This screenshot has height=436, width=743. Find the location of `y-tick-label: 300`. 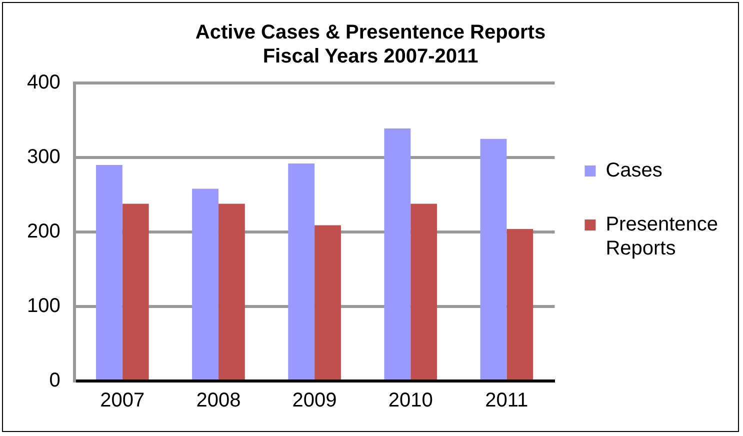

y-tick-label: 300 is located at coordinates (43, 157).